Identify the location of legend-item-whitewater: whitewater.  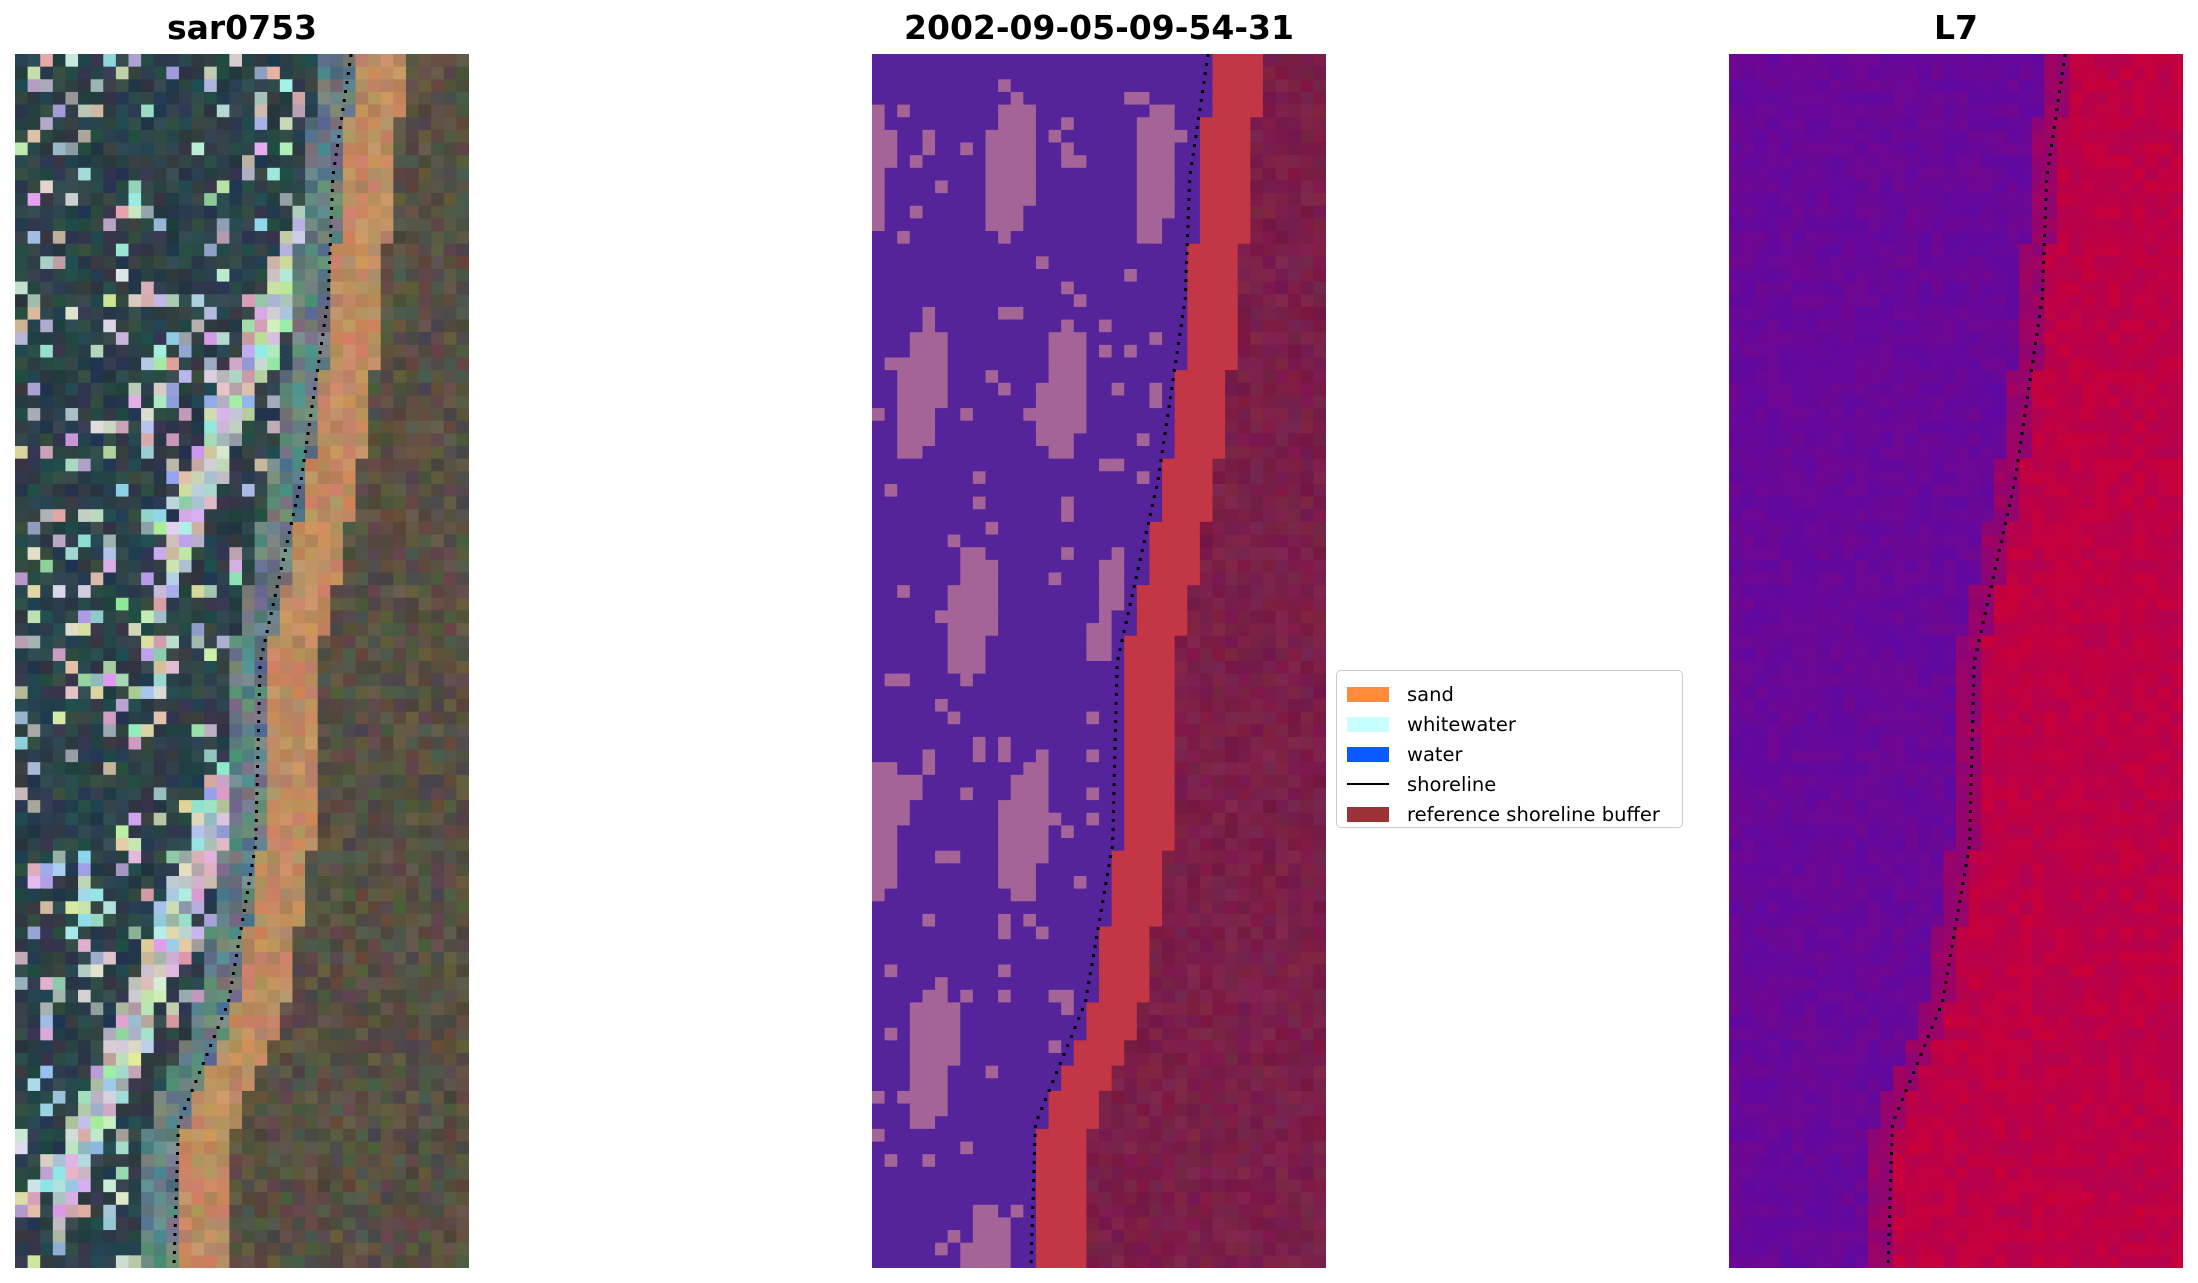
(1509, 724).